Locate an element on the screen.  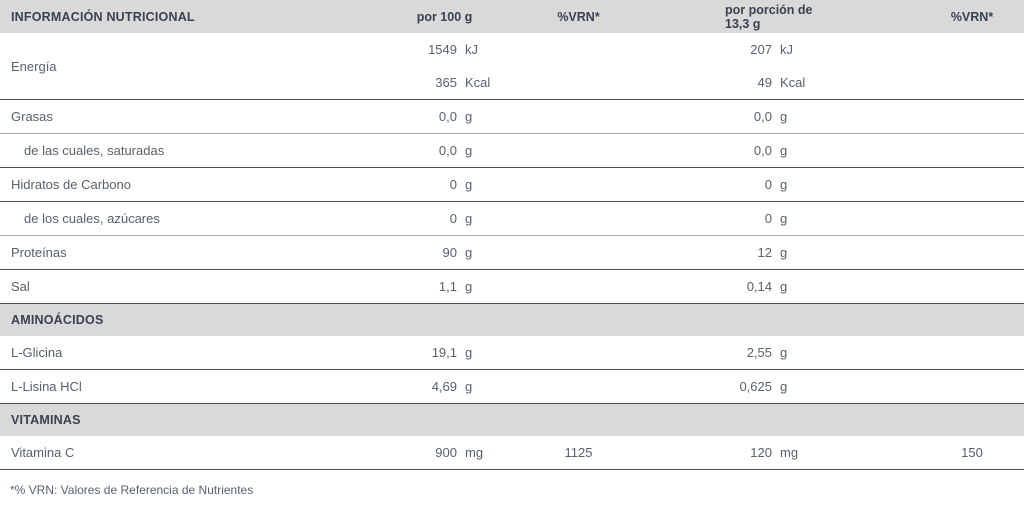
header-vrn-per-100g: %VRN* is located at coordinates (578, 16).